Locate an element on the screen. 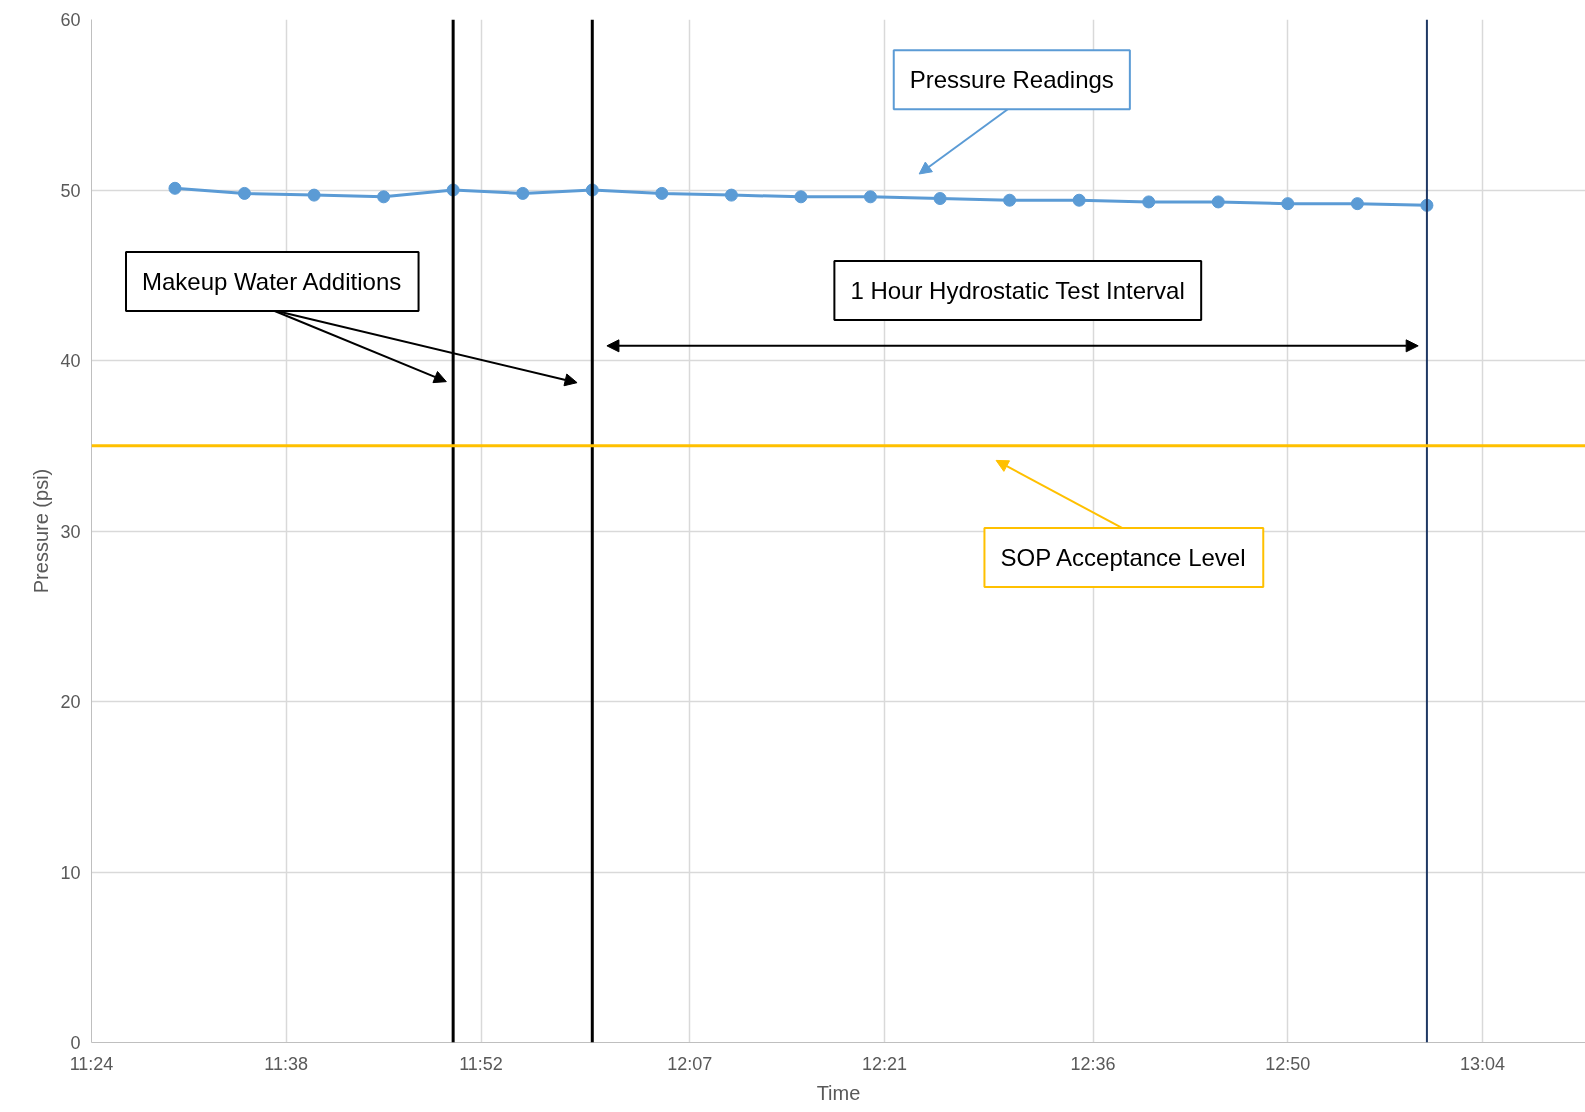 This screenshot has height=1112, width=1585. annotation: SOP Acceptance Level is located at coordinates (1123, 558).